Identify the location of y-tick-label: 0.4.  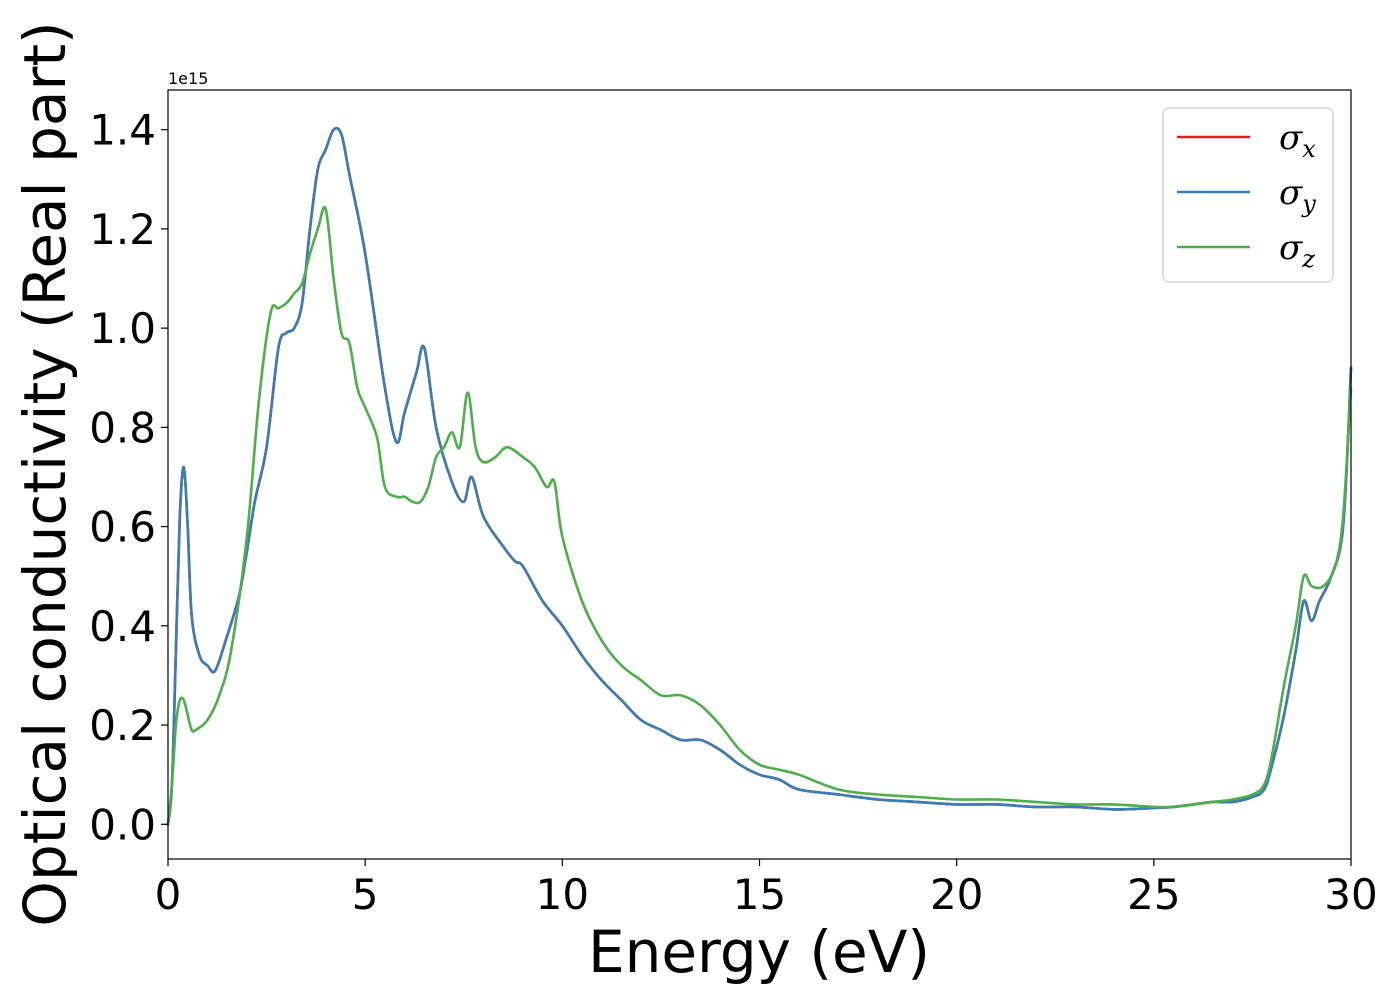
(122, 626).